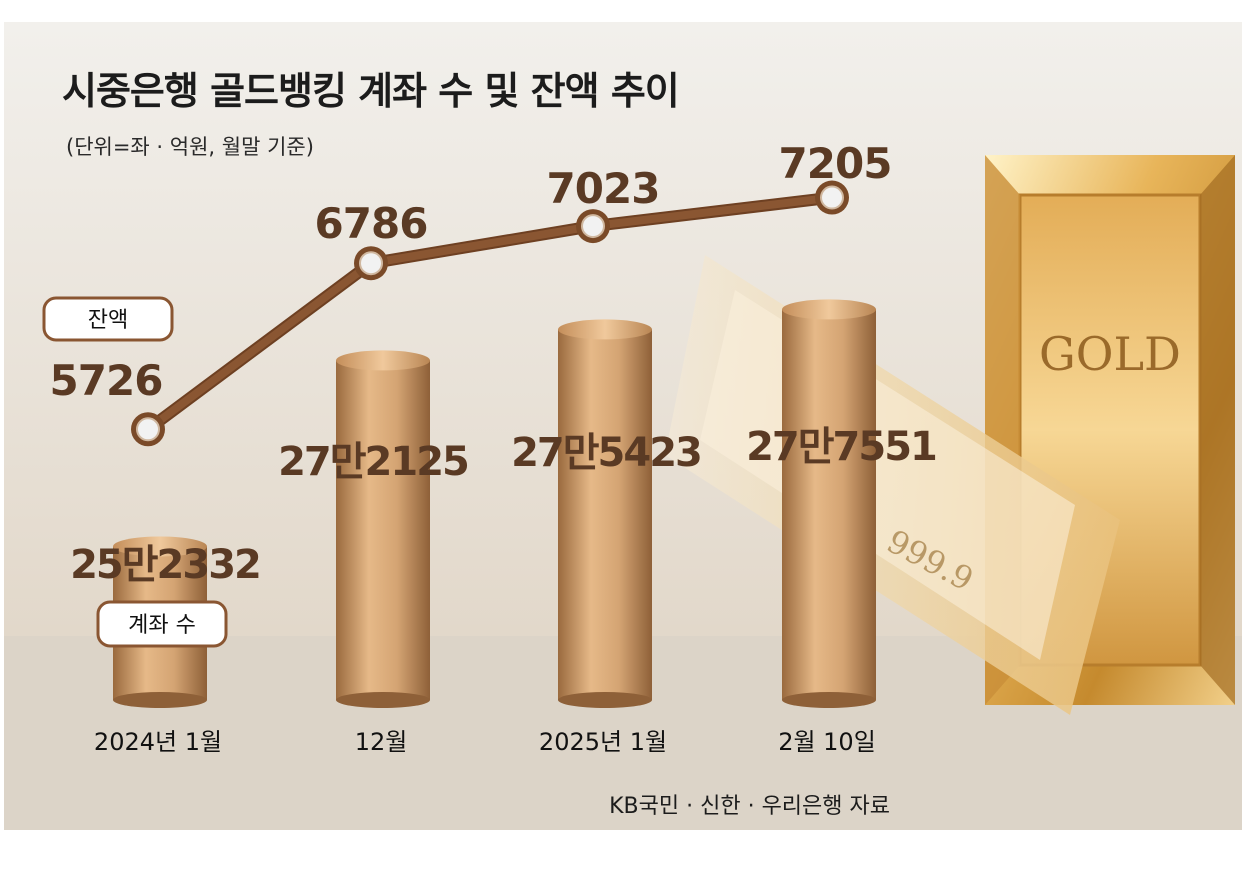 This screenshot has height=877, width=1246. Describe the element at coordinates (1110, 354) in the screenshot. I see `gold-bar-label: GOLD` at that location.